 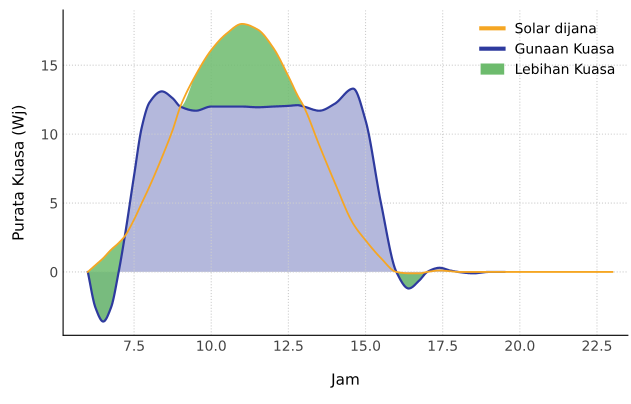 What do you see at coordinates (50, 134) in the screenshot?
I see `y-tick-label: 10` at bounding box center [50, 134].